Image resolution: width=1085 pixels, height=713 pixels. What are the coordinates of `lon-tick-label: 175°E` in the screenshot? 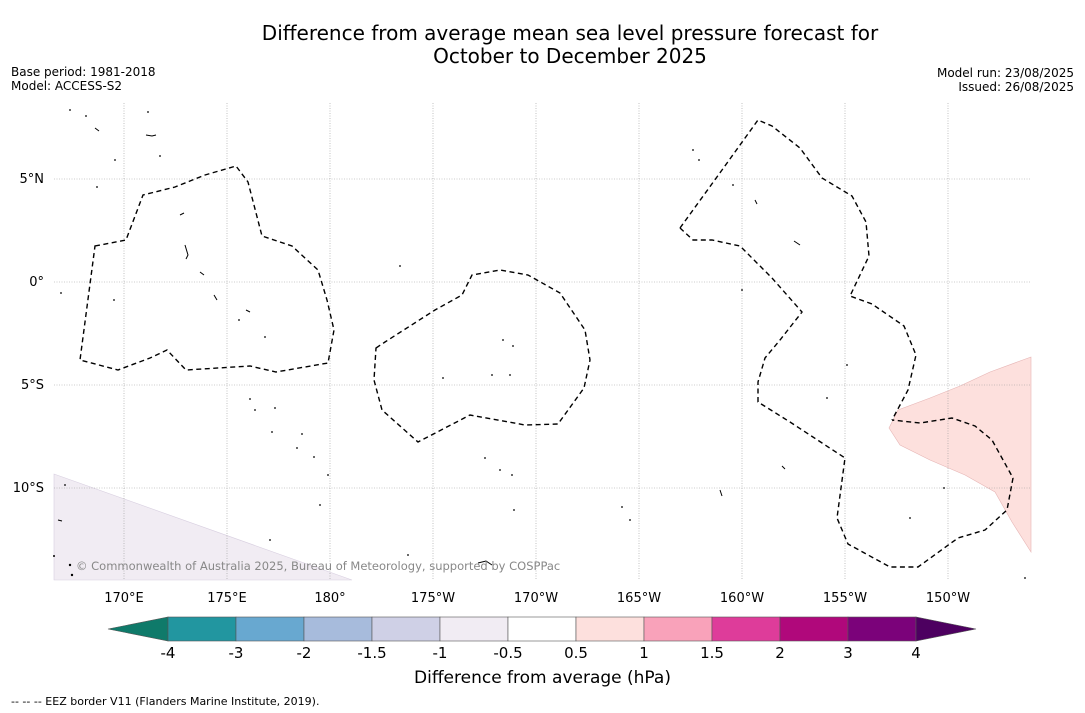 It's located at (227, 598).